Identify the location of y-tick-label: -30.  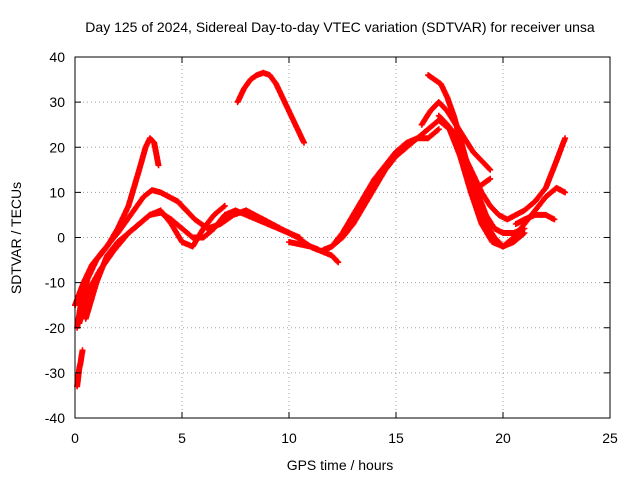
(55, 373).